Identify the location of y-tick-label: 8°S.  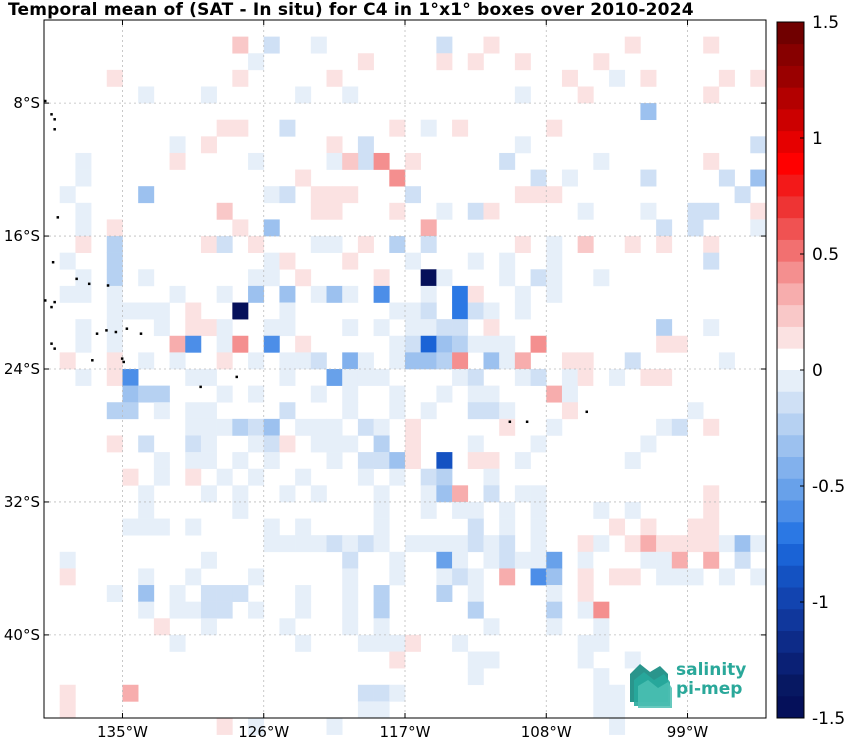
(26, 103).